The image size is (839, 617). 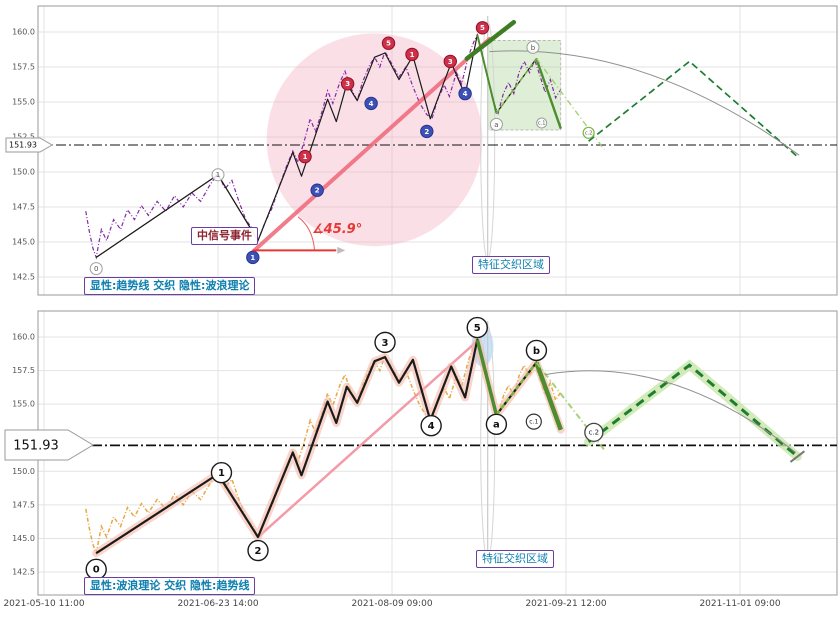 I want to click on x-tick-label: 2021-06-23 14:00, so click(x=218, y=604).